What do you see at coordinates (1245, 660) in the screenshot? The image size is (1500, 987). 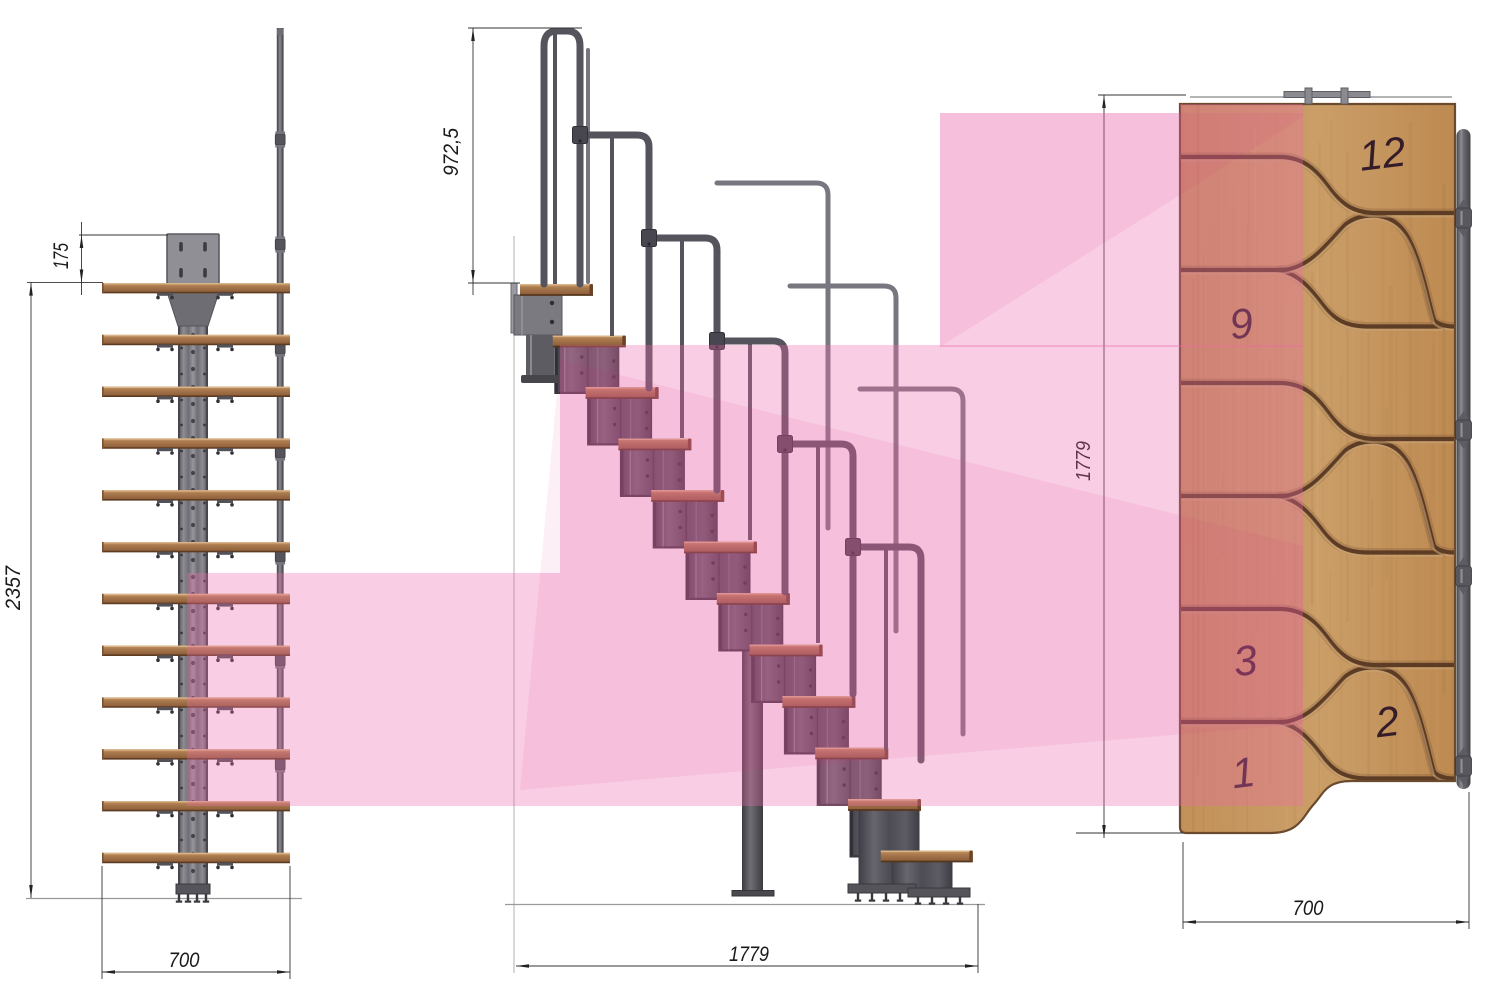 I see `svg-text: 3` at bounding box center [1245, 660].